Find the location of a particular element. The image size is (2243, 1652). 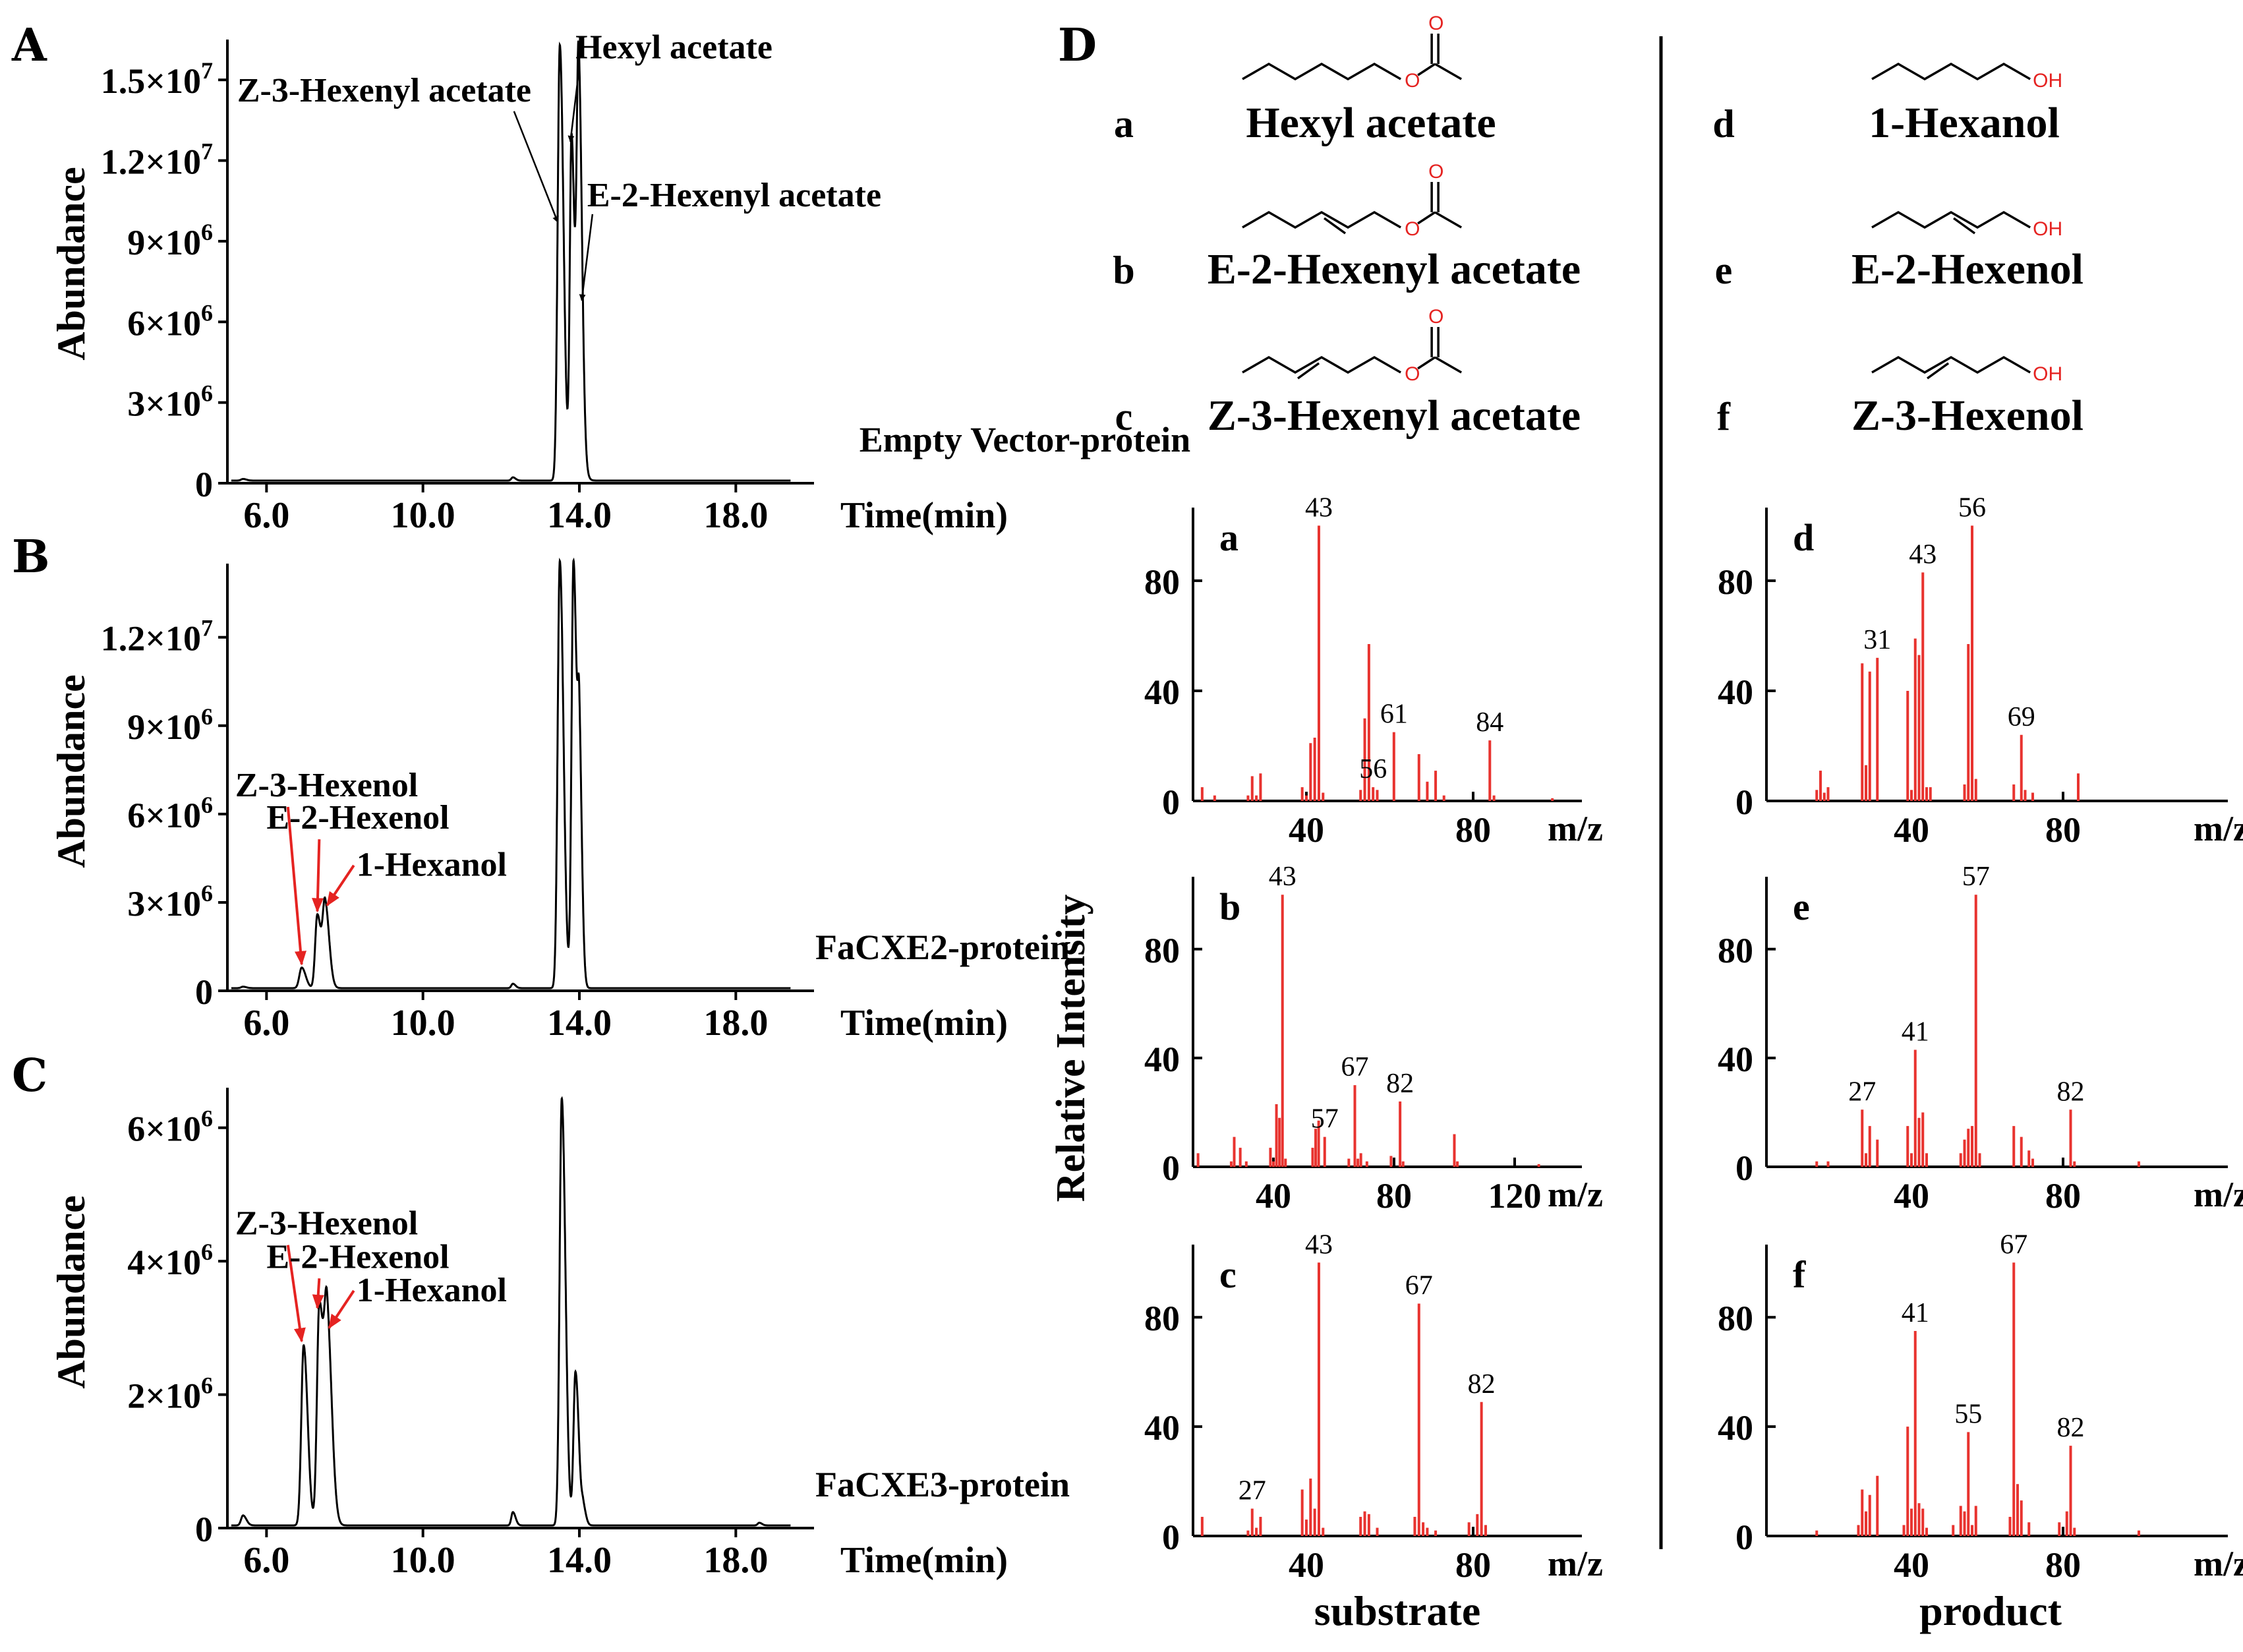

chromatogram-a-ylabel: Abundance is located at coordinates (71, 263).